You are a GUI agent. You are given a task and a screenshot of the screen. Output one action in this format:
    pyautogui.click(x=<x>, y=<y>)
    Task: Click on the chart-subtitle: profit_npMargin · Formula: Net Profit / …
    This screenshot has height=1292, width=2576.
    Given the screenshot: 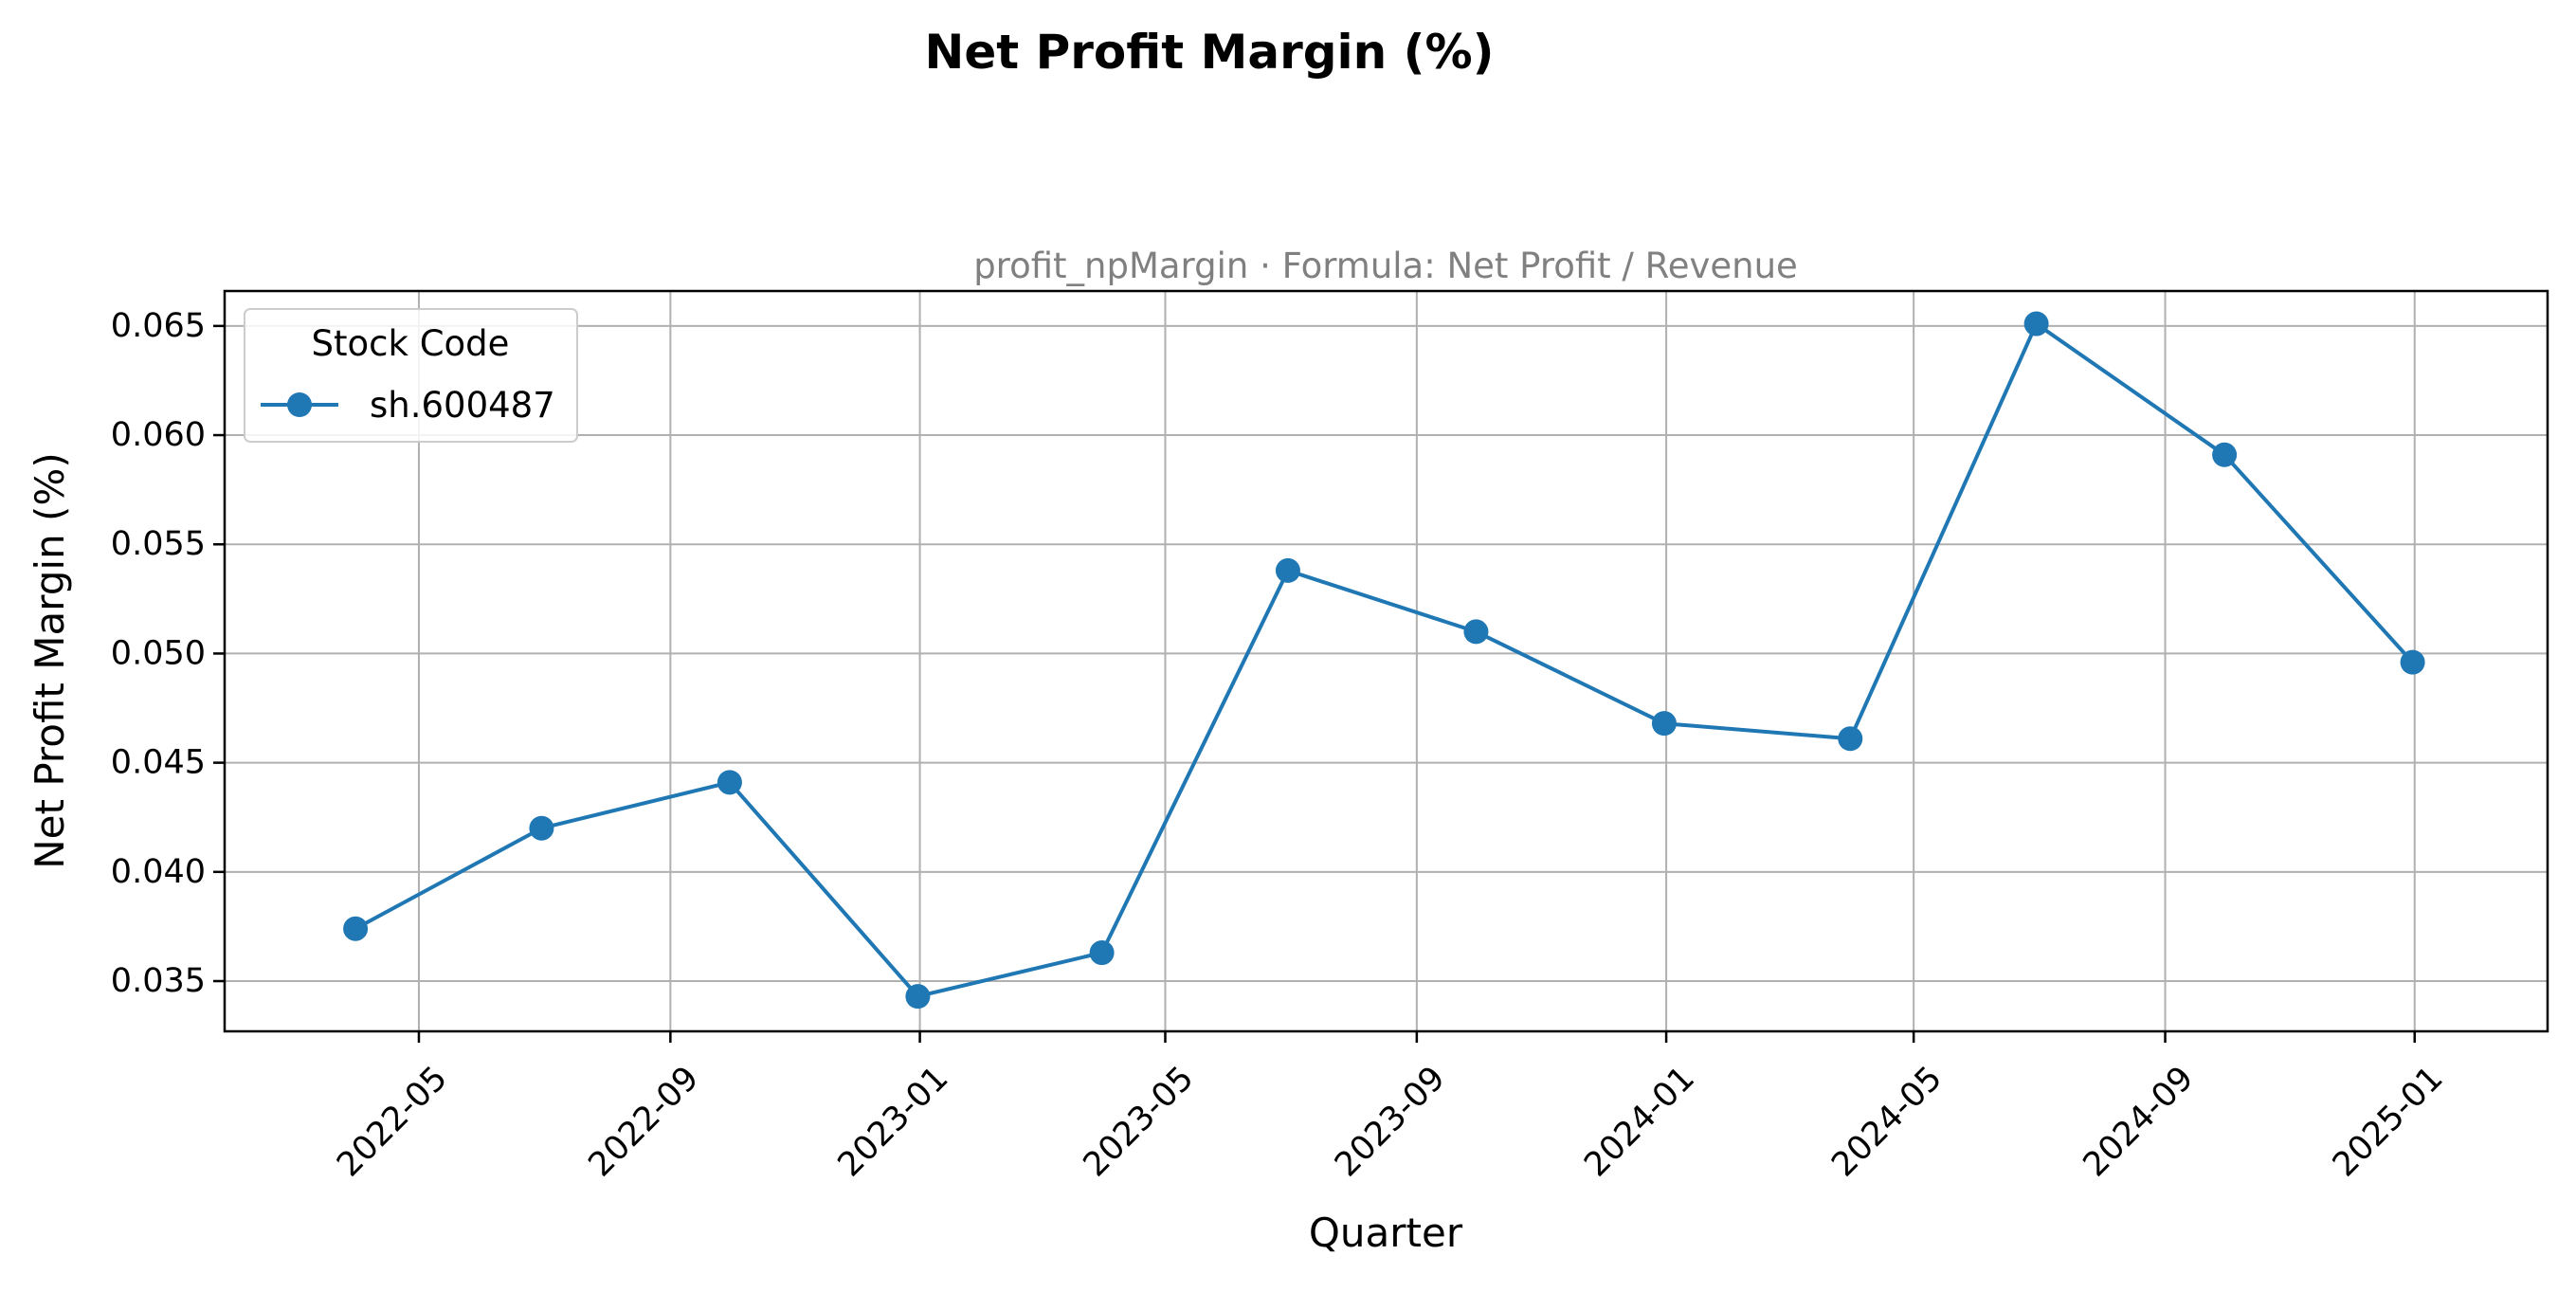 What is the action you would take?
    pyautogui.click(x=1385, y=266)
    